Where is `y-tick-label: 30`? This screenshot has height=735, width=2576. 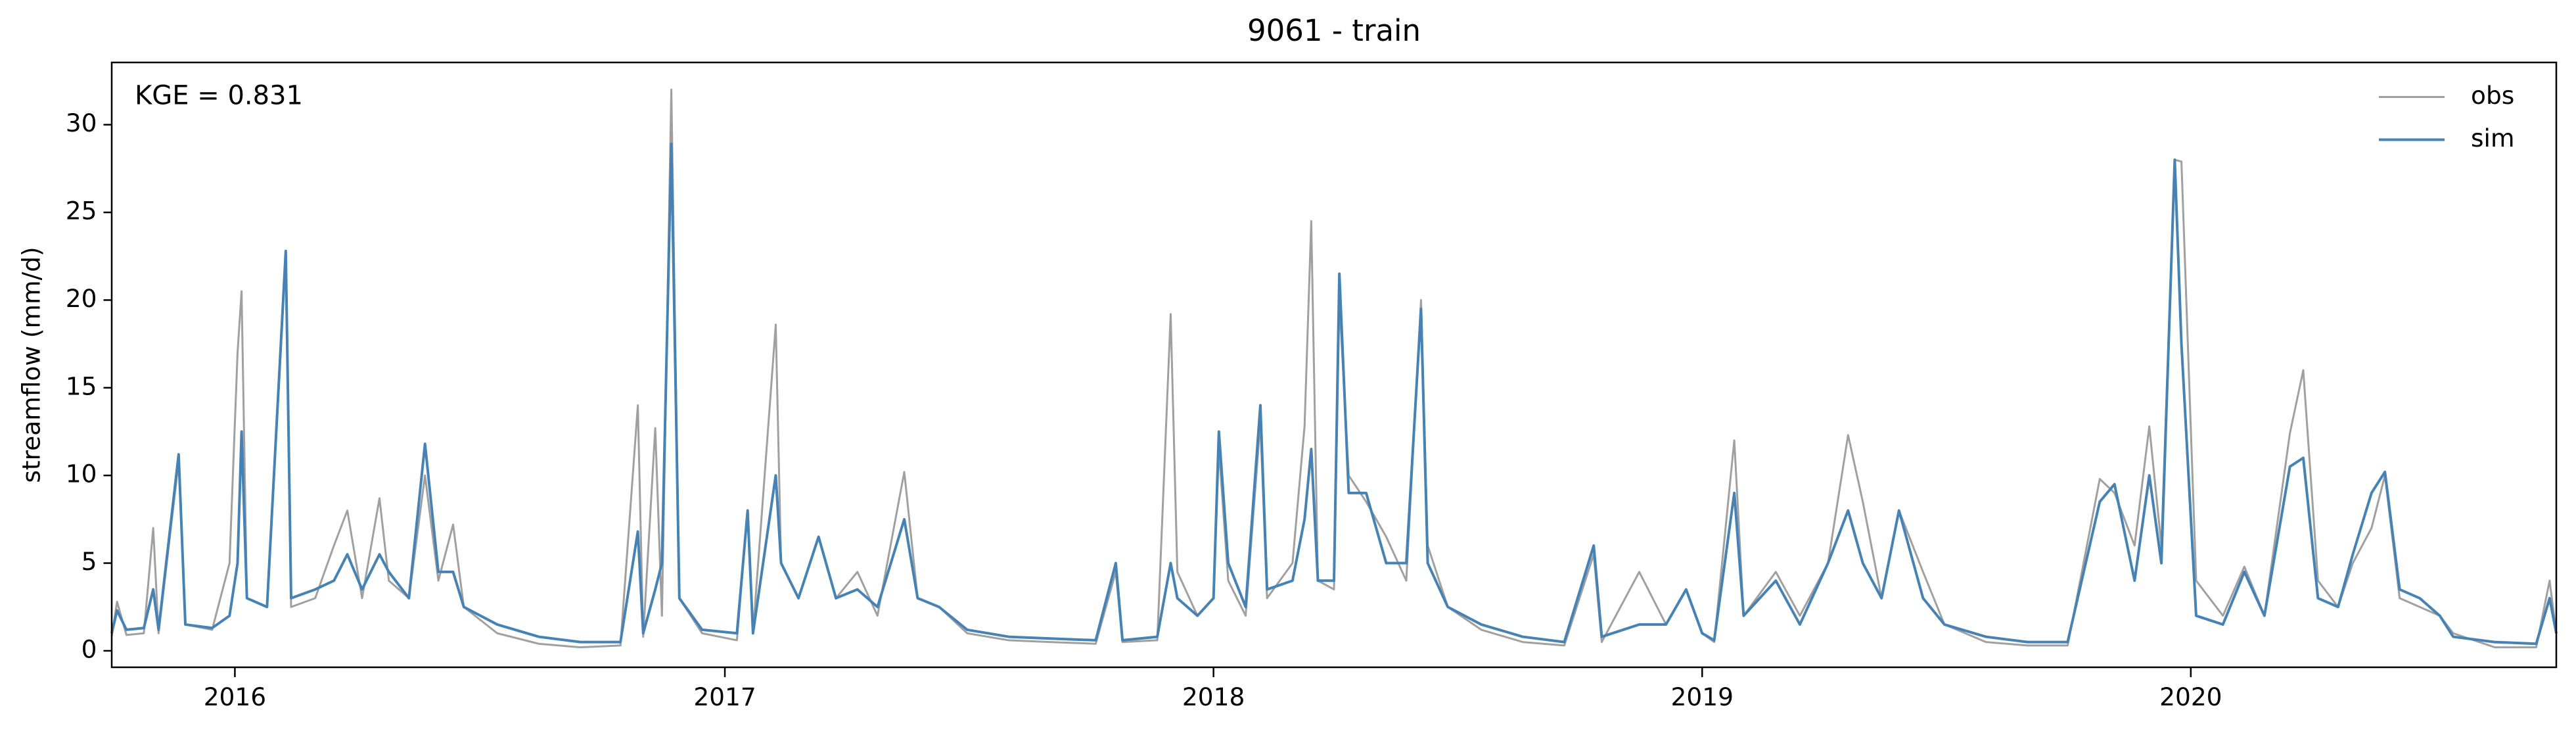 y-tick-label: 30 is located at coordinates (82, 122).